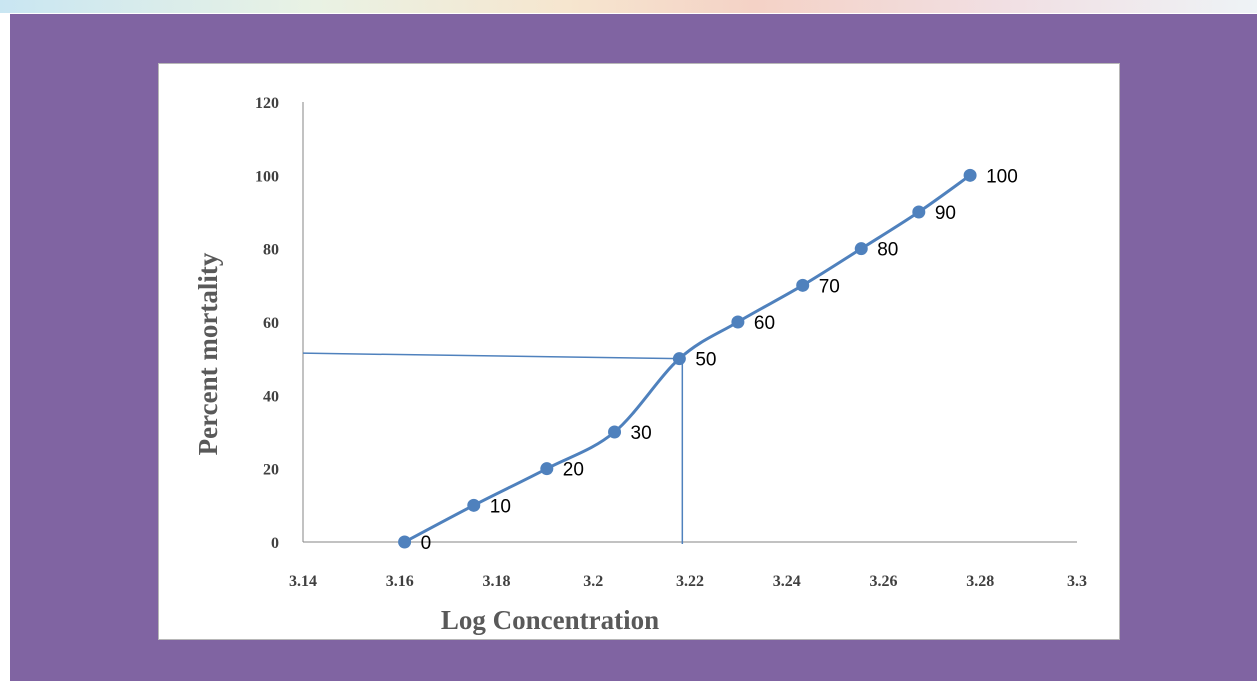 This screenshot has height=681, width=1257. What do you see at coordinates (641, 433) in the screenshot?
I see `data-label: 30` at bounding box center [641, 433].